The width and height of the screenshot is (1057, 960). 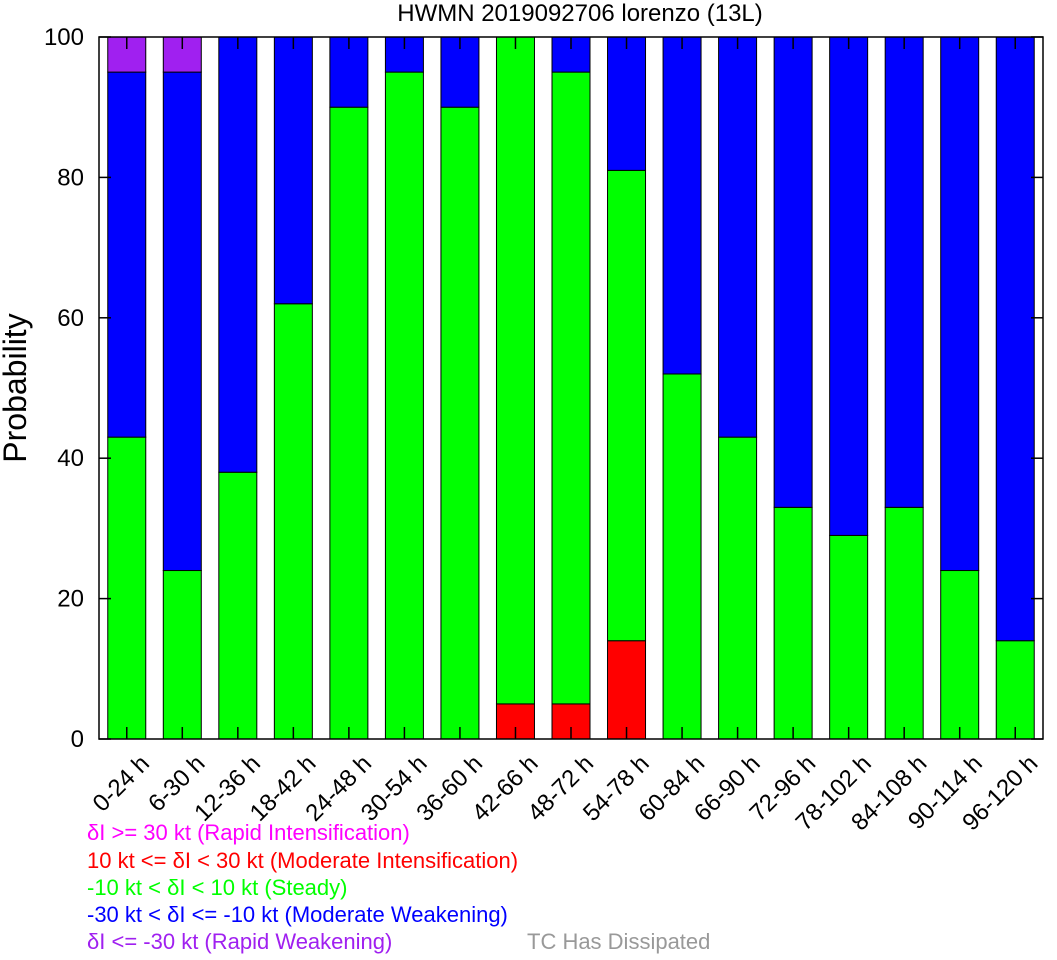 What do you see at coordinates (217, 887) in the screenshot?
I see `legend-item-2: -10 kt < δI < 10 kt (Steady)` at bounding box center [217, 887].